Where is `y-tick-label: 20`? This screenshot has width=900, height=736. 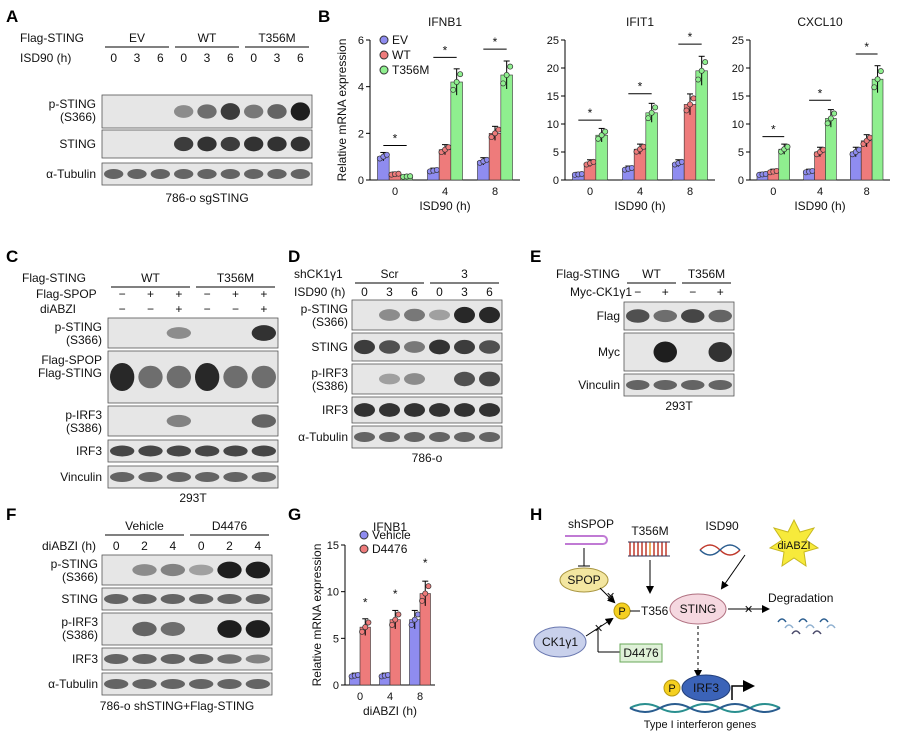
y-tick-label: 20 is located at coordinates (738, 69).